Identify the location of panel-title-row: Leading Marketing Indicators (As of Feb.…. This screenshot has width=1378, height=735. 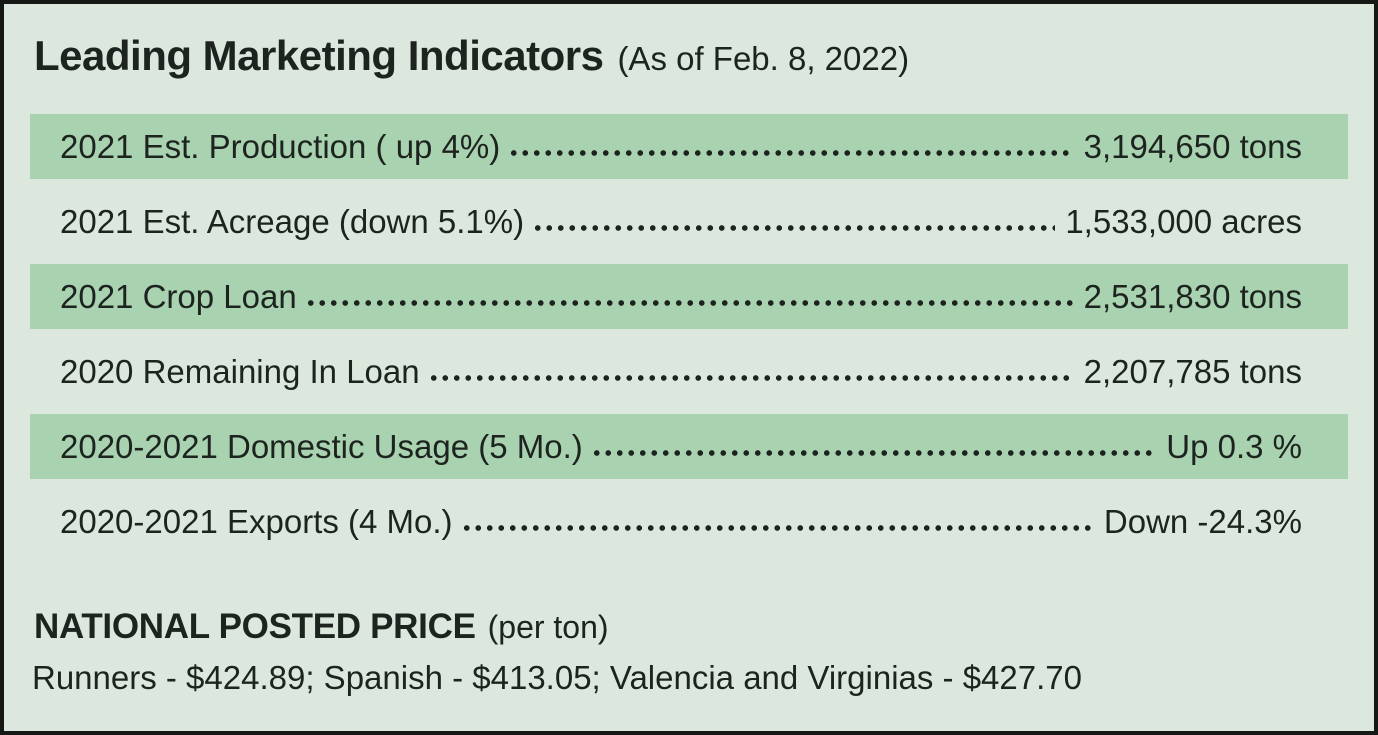
(689, 56).